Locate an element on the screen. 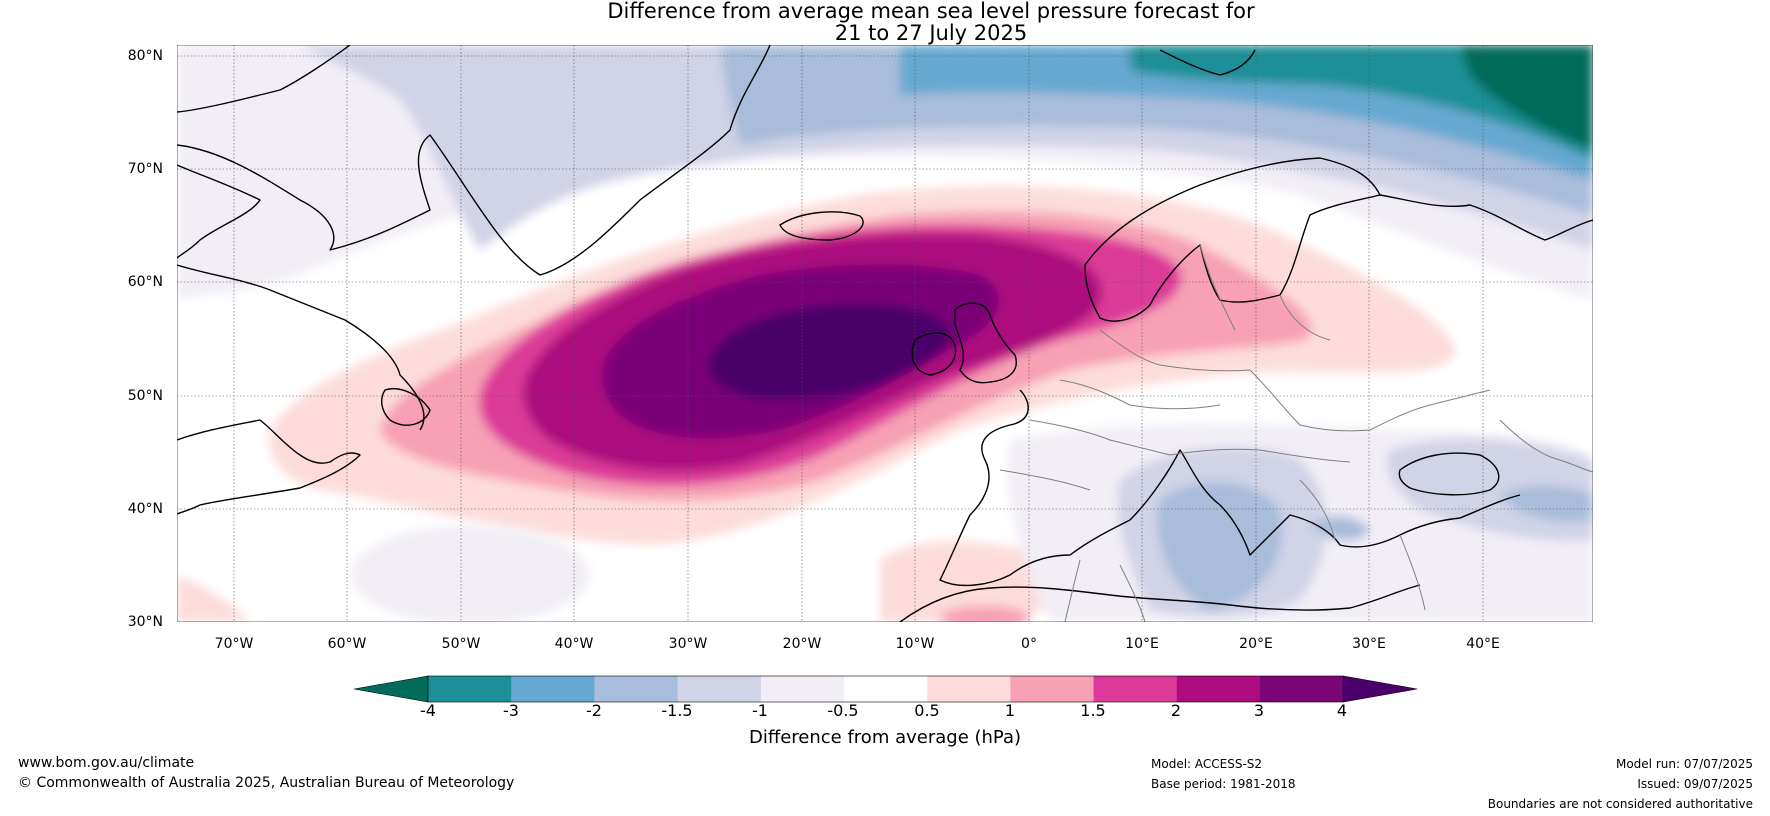  colorbar-extend-high is located at coordinates (1380, 689).